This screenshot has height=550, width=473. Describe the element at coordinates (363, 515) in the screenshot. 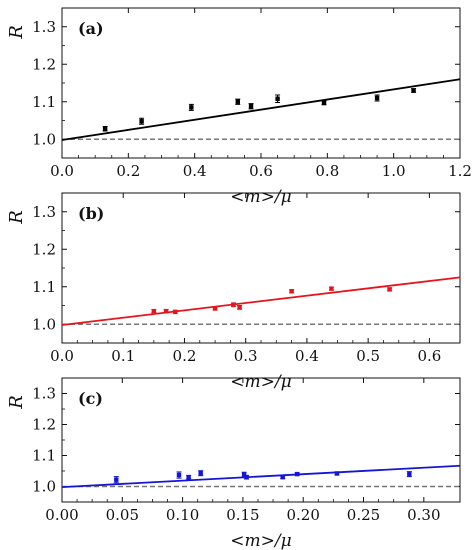

I see `x-tick-label: 0.25` at that location.